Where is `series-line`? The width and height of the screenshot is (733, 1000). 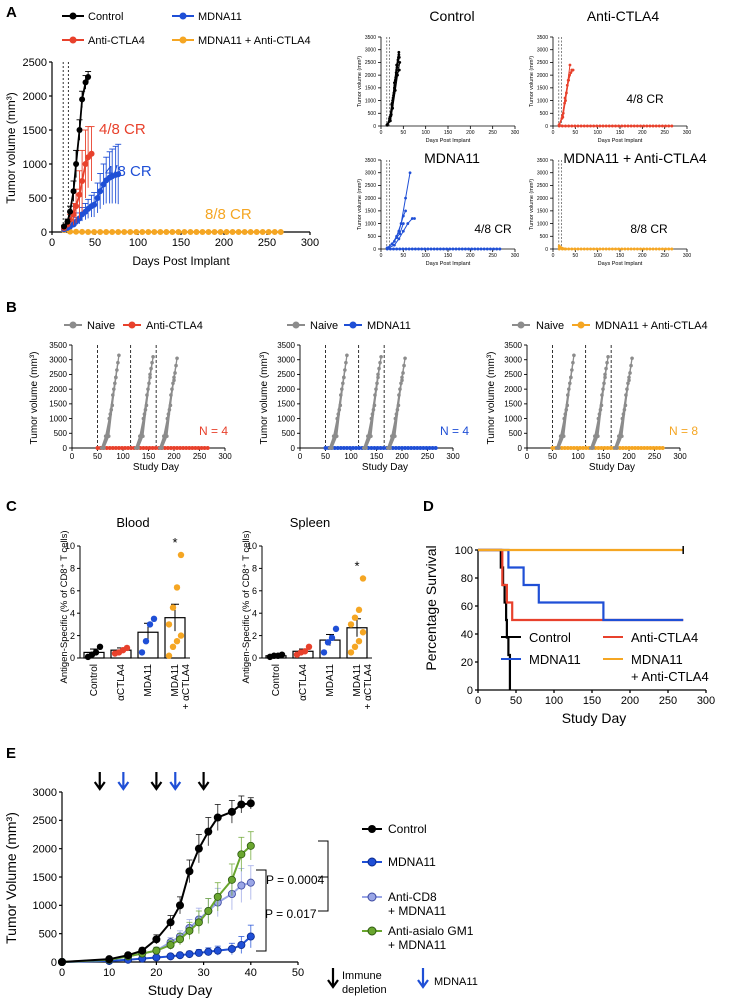
series-line is located at coordinates (156, 904).